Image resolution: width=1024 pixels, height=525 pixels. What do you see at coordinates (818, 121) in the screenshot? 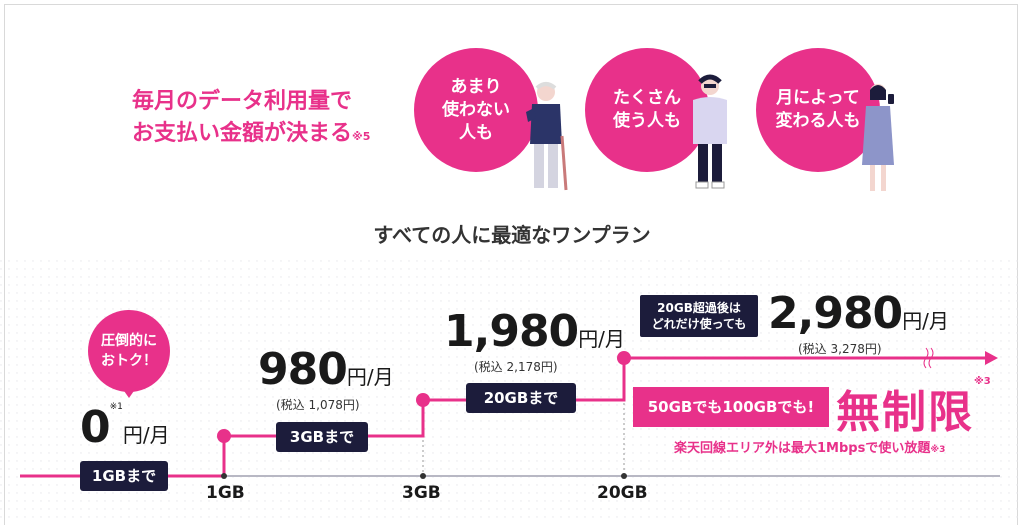
I see `circle-line: 変わる人も` at bounding box center [818, 121].